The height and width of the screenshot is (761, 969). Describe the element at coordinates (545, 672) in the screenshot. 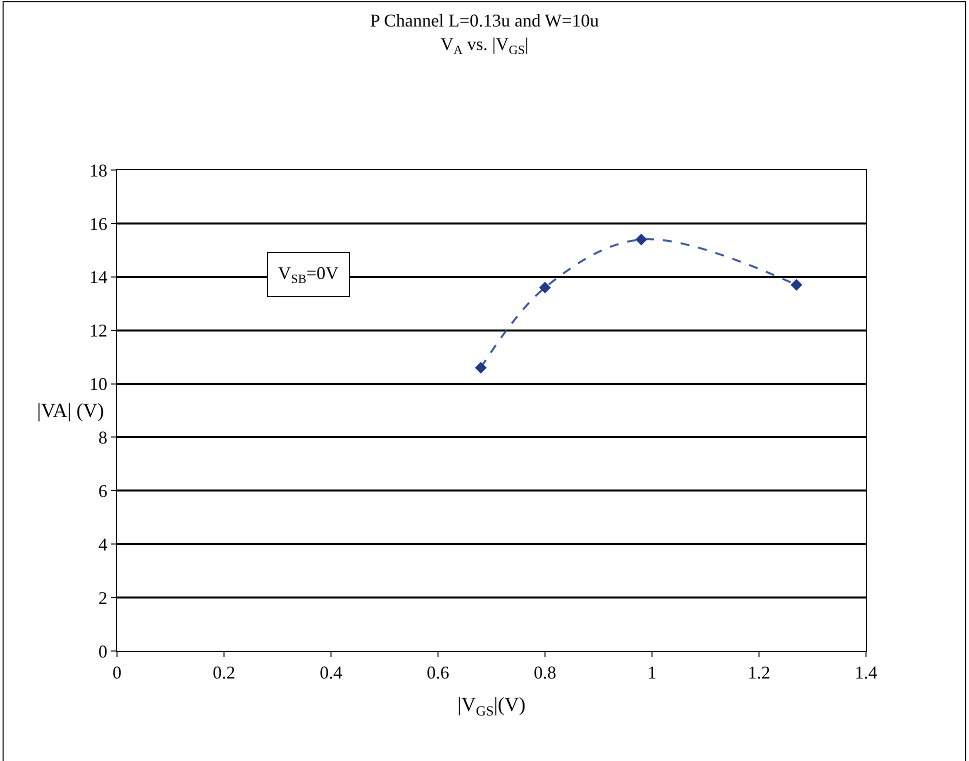

I see `x-tick-label: 0.8` at that location.